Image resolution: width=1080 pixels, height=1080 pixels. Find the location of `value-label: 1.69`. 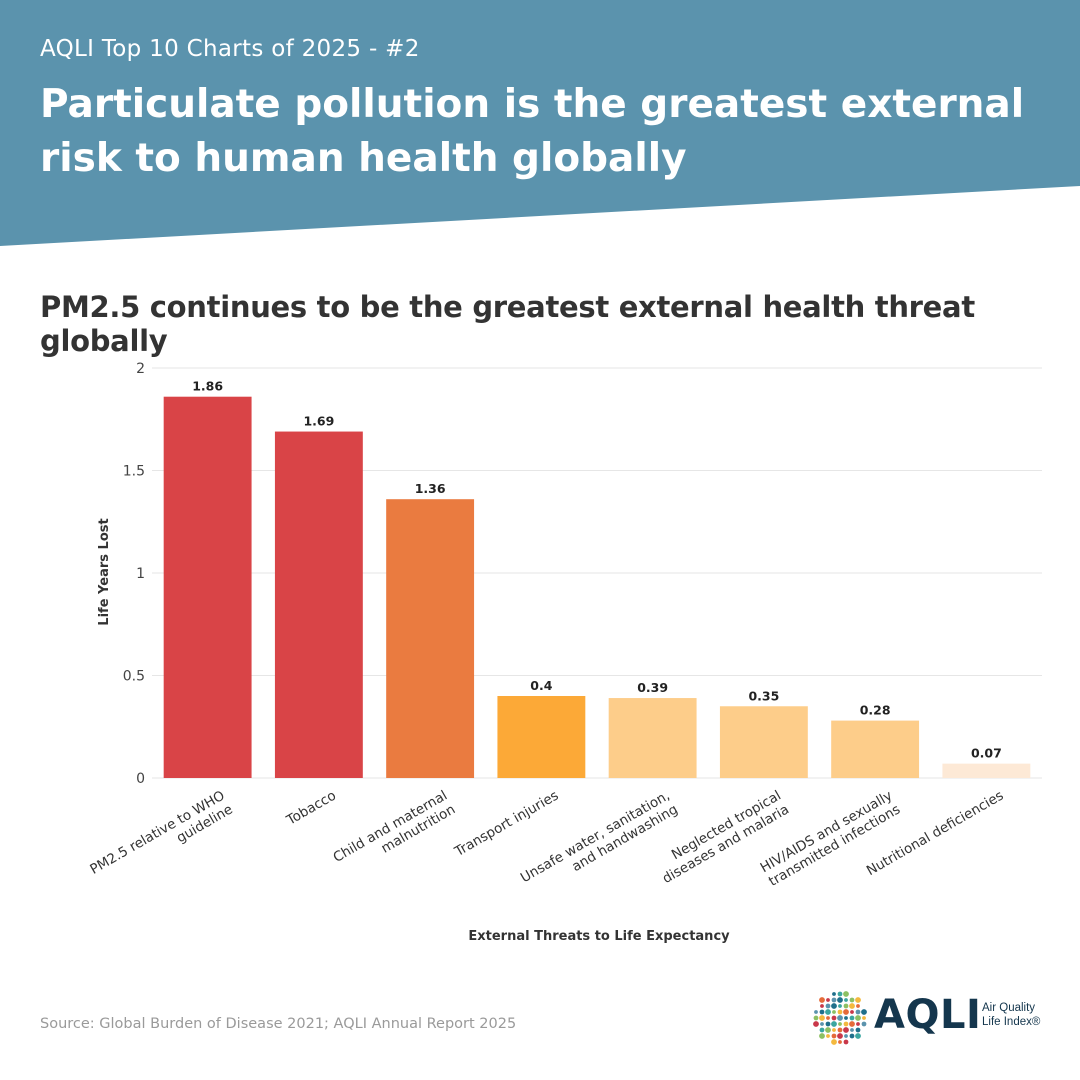

value-label: 1.69 is located at coordinates (318, 421).